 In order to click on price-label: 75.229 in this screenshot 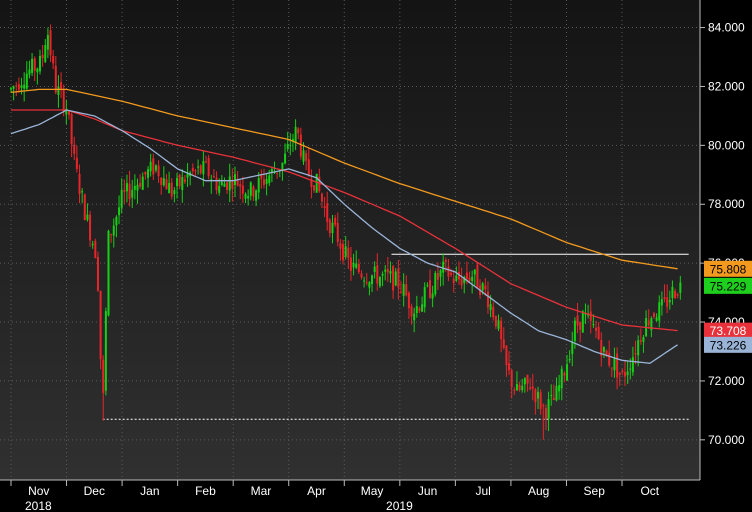, I will do `click(728, 286)`.